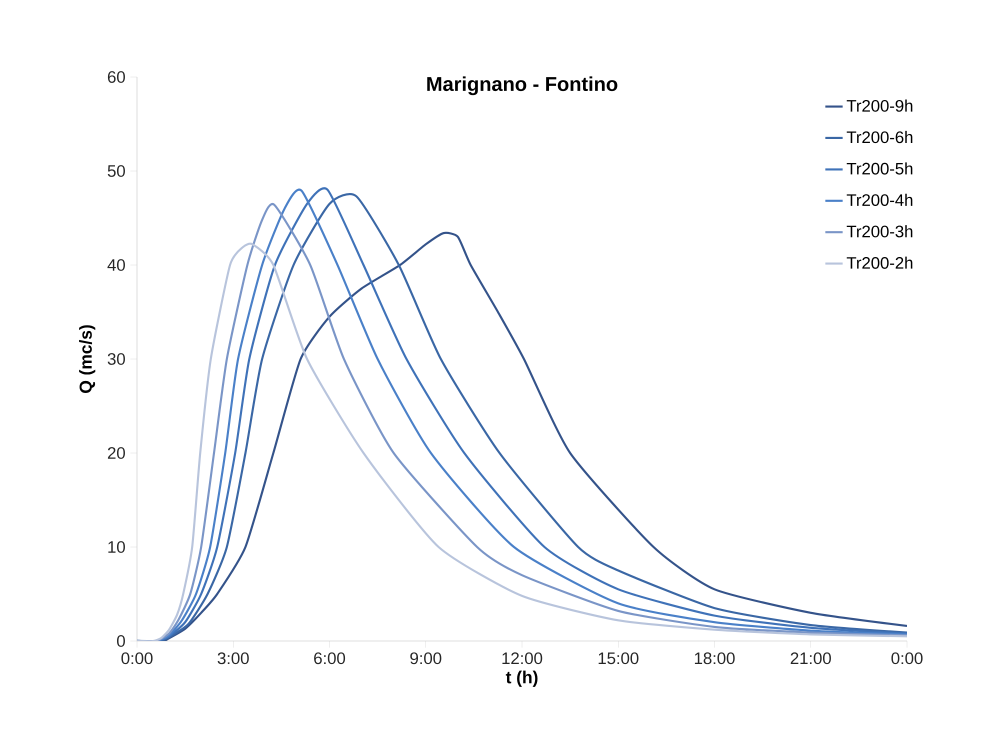 This screenshot has width=984, height=729. What do you see at coordinates (116, 265) in the screenshot?
I see `y-tick-label: 40` at bounding box center [116, 265].